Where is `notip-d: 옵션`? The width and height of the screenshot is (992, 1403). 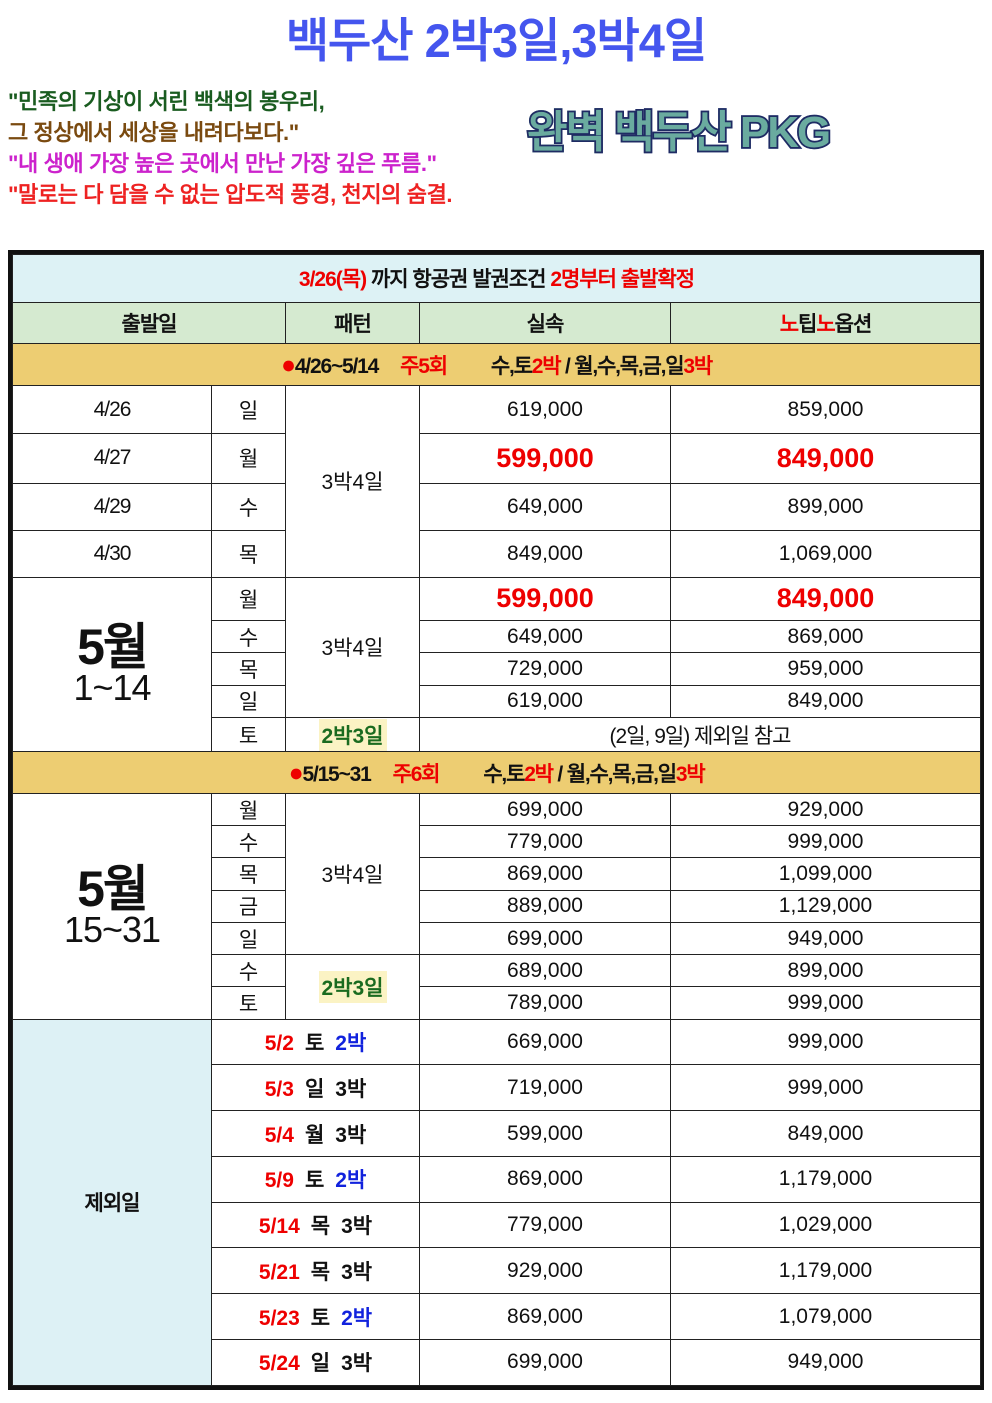 notip-d: 옵션 is located at coordinates (853, 325).